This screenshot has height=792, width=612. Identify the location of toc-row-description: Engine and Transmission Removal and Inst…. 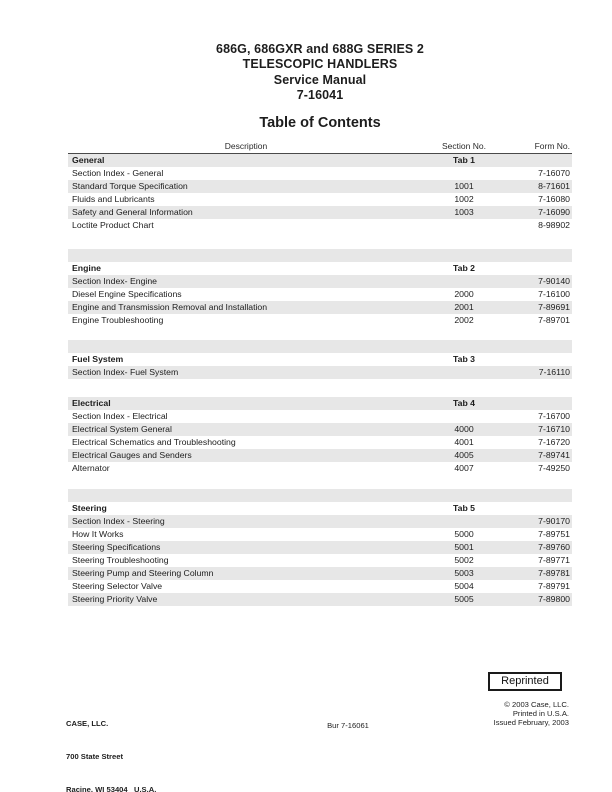
(170, 307).